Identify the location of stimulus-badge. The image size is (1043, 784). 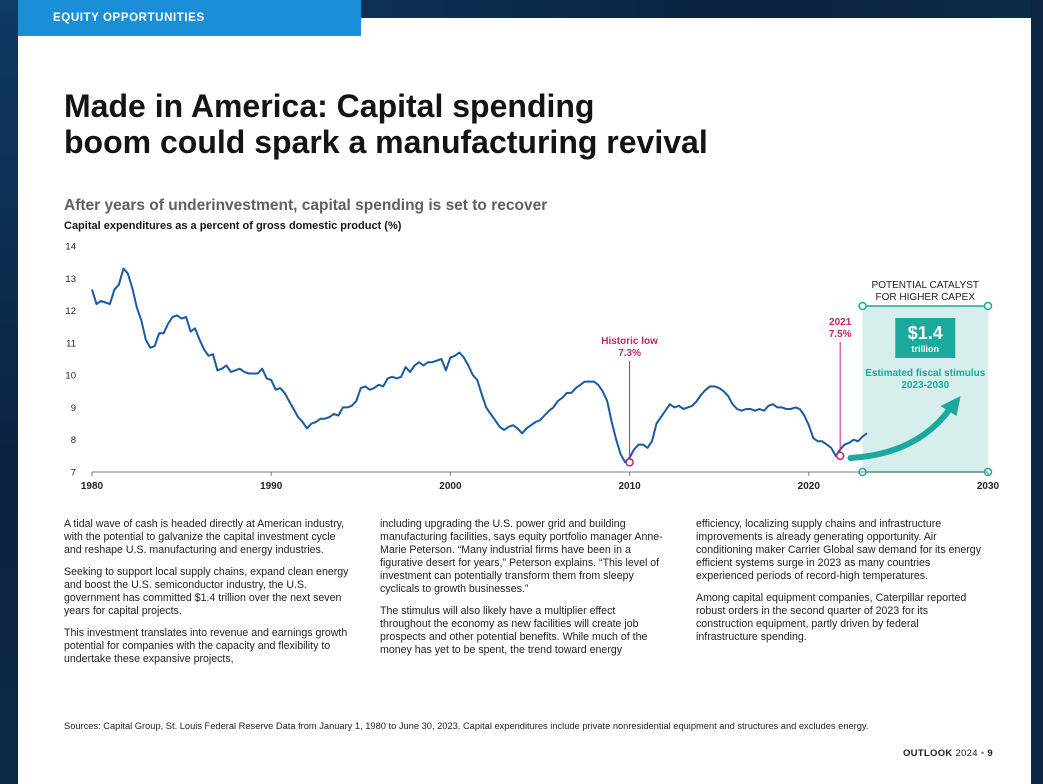
(925, 338).